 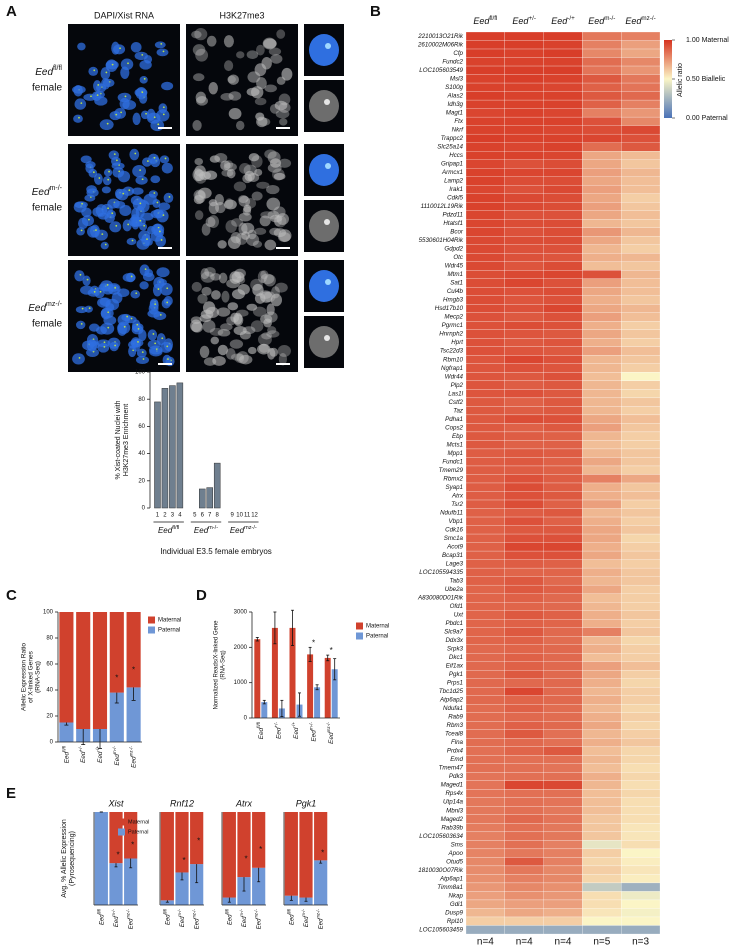 What do you see at coordinates (324, 106) in the screenshot?
I see `inset-nucleus` at bounding box center [324, 106].